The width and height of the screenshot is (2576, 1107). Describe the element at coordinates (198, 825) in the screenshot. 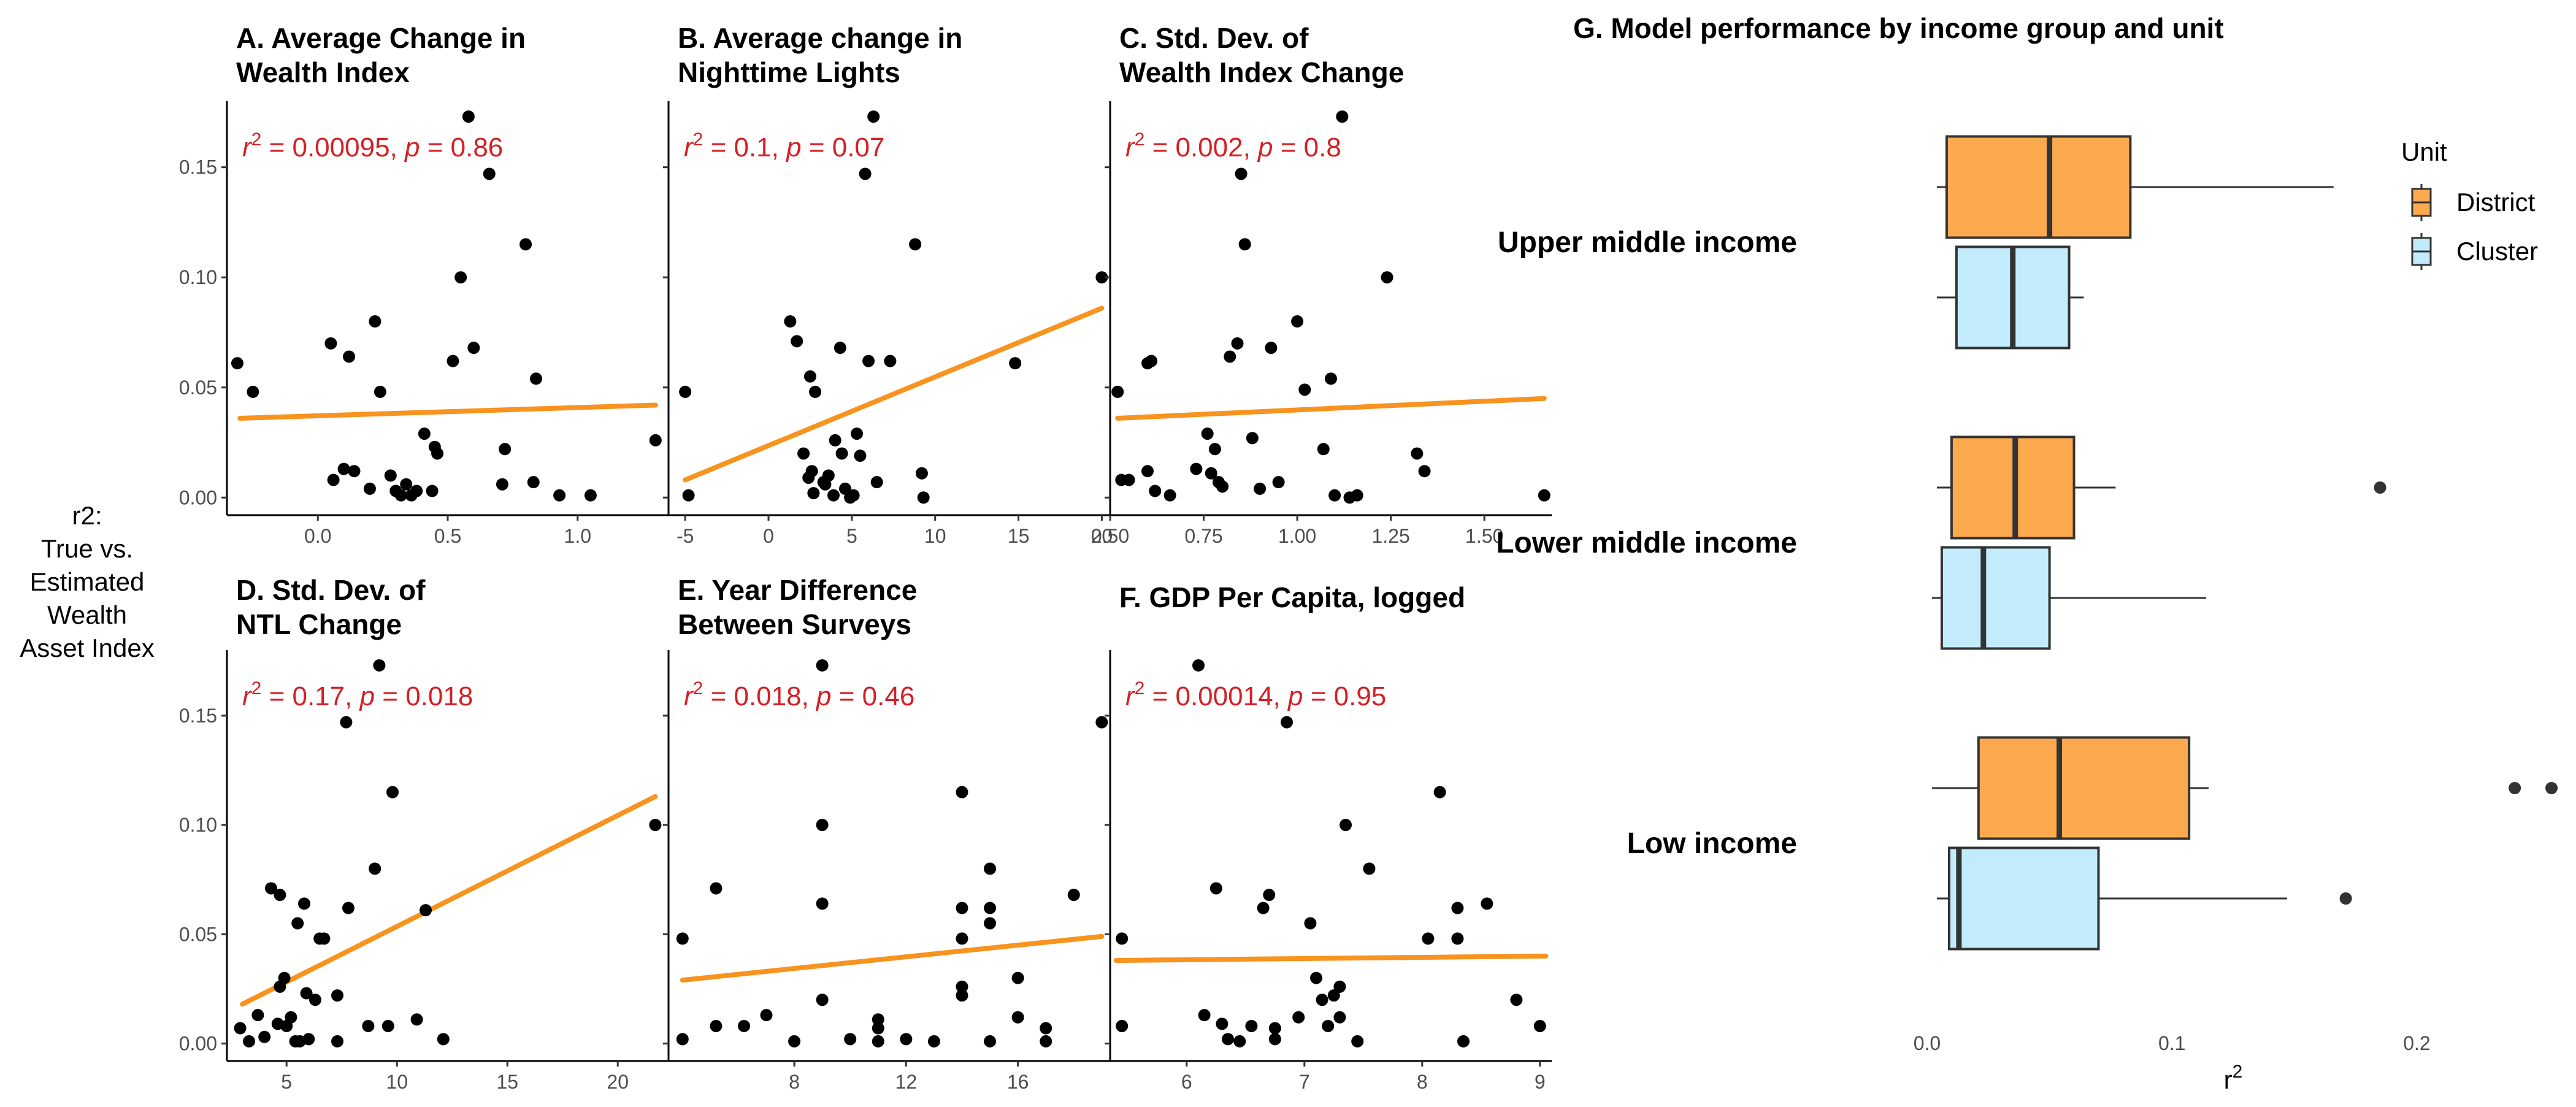

I see `y-tick-label: 0.10` at that location.